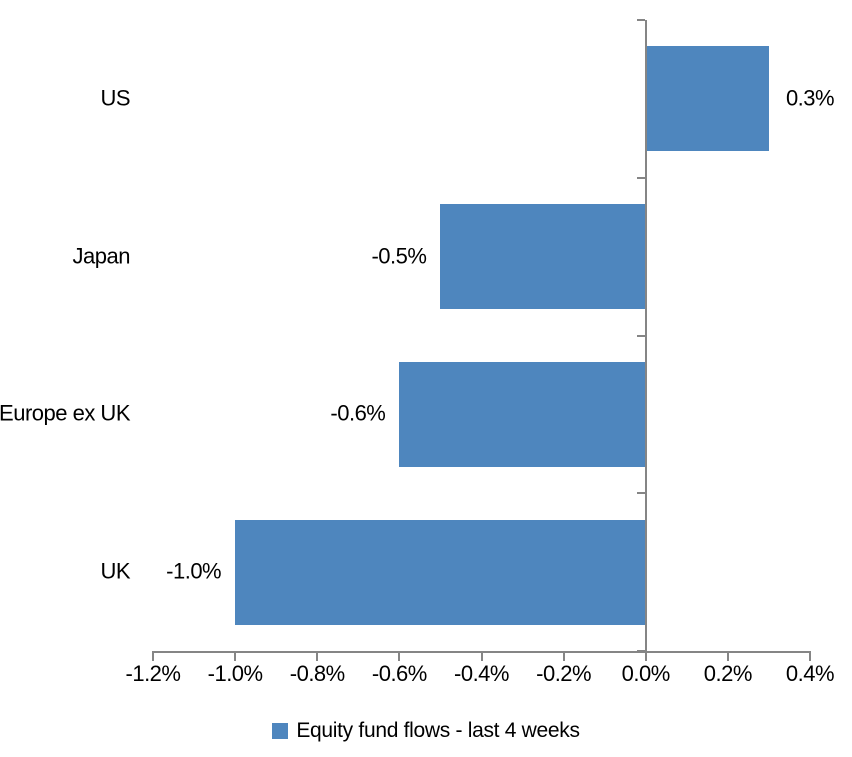 This screenshot has width=852, height=757. Describe the element at coordinates (810, 673) in the screenshot. I see `x-tick-label: 0.4%` at that location.